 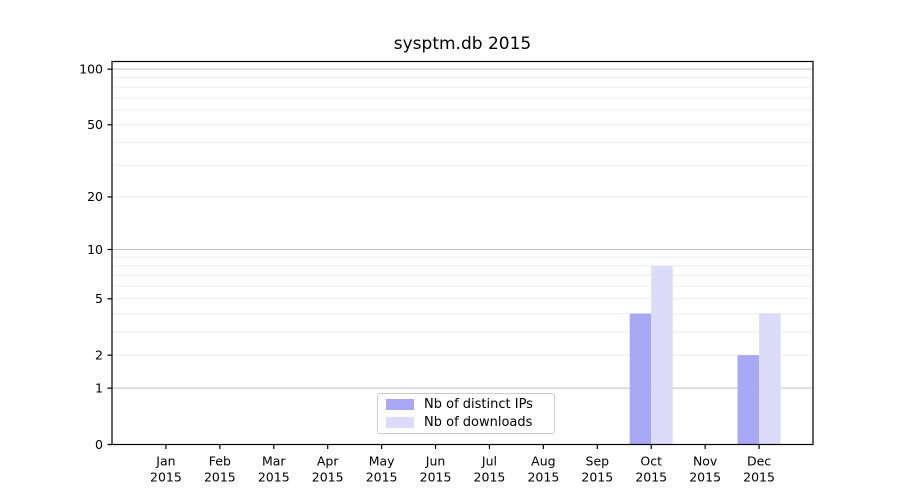 What do you see at coordinates (598, 461) in the screenshot?
I see `x-tick-label-month: Sep` at bounding box center [598, 461].